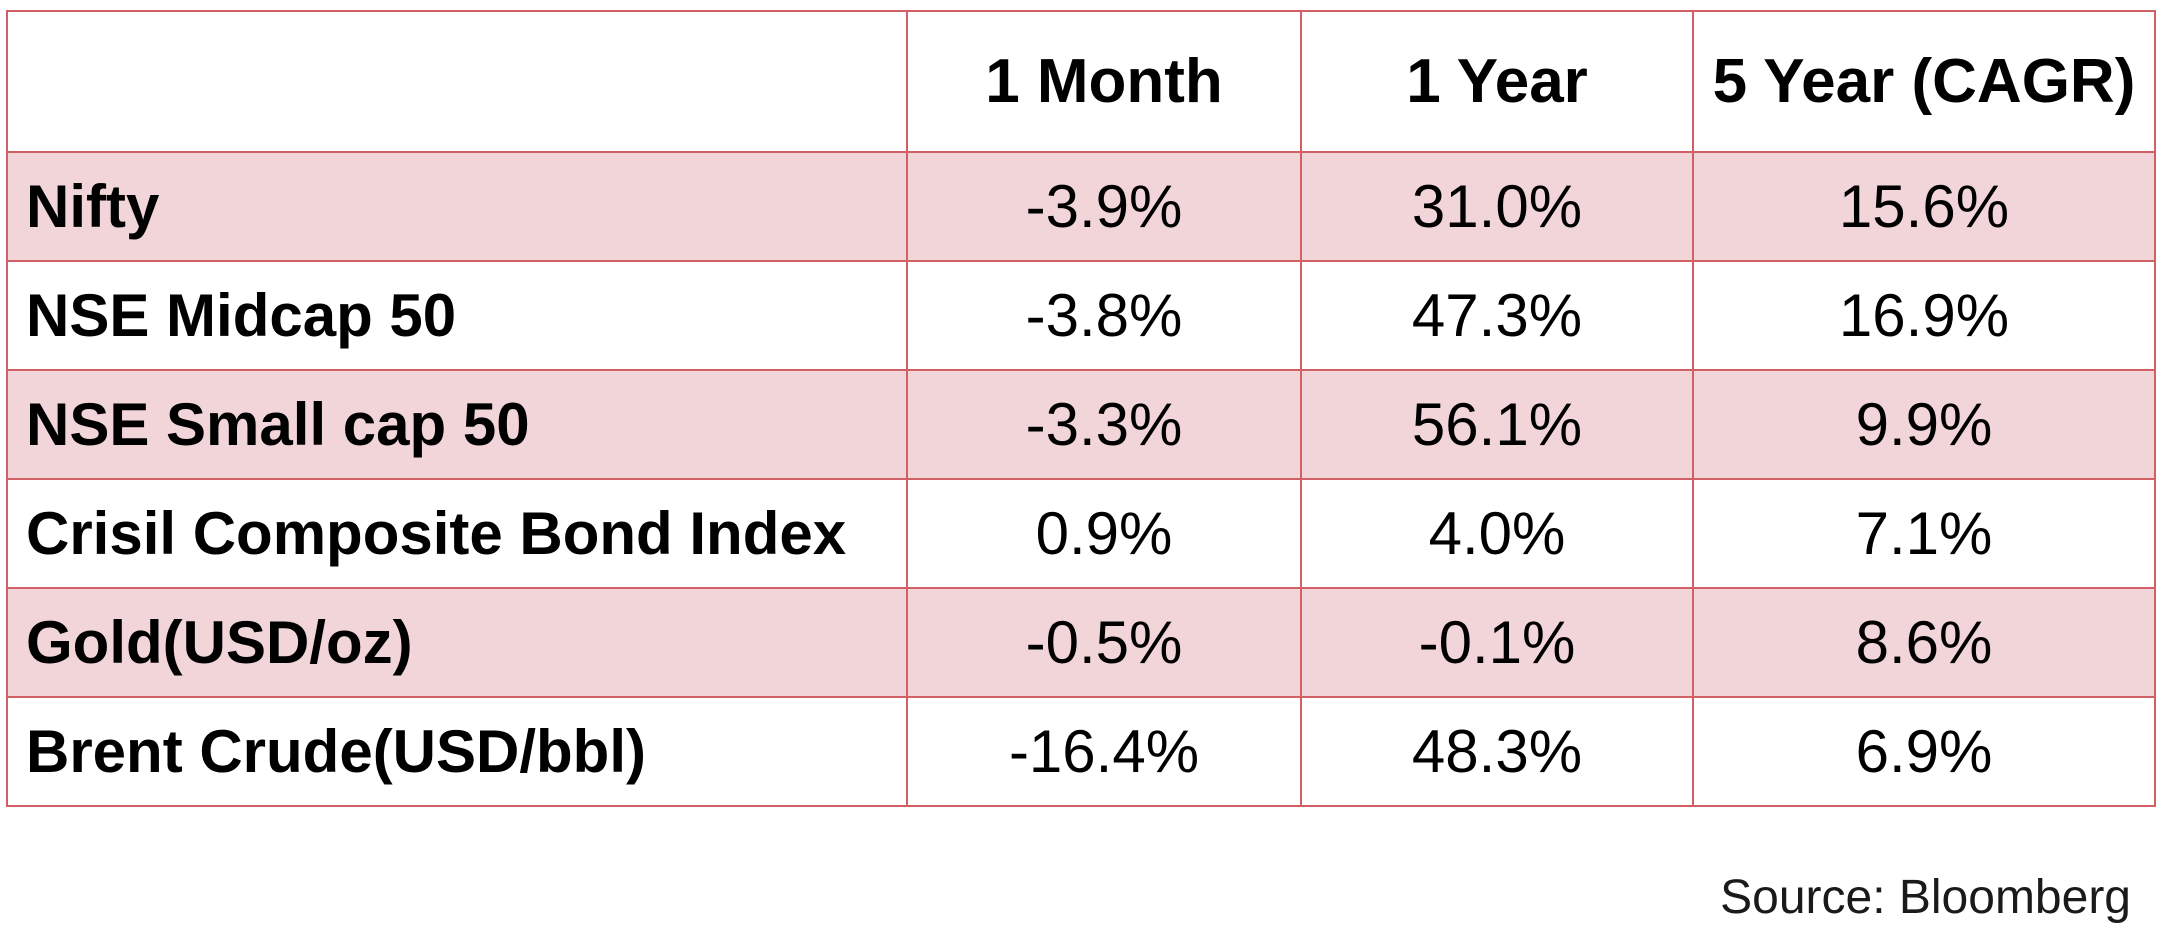 This screenshot has width=2159, height=941. What do you see at coordinates (1497, 533) in the screenshot?
I see `value-1-year: 4.0%` at bounding box center [1497, 533].